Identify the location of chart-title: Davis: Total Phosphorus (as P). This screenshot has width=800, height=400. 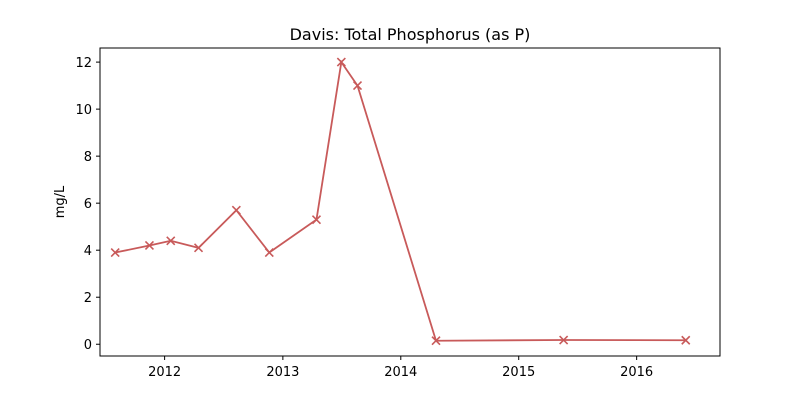
(410, 34).